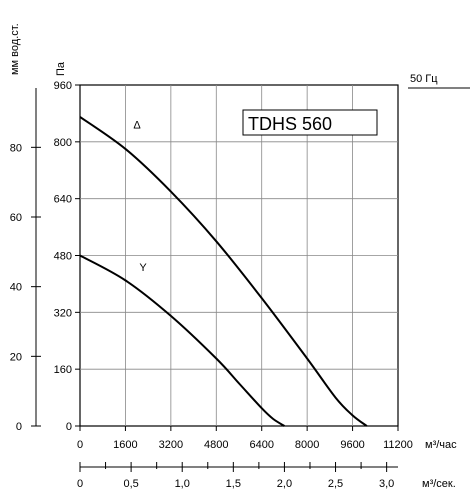 This screenshot has height=496, width=475. What do you see at coordinates (61, 68) in the screenshot?
I see `pa-axis-label: Па` at bounding box center [61, 68].